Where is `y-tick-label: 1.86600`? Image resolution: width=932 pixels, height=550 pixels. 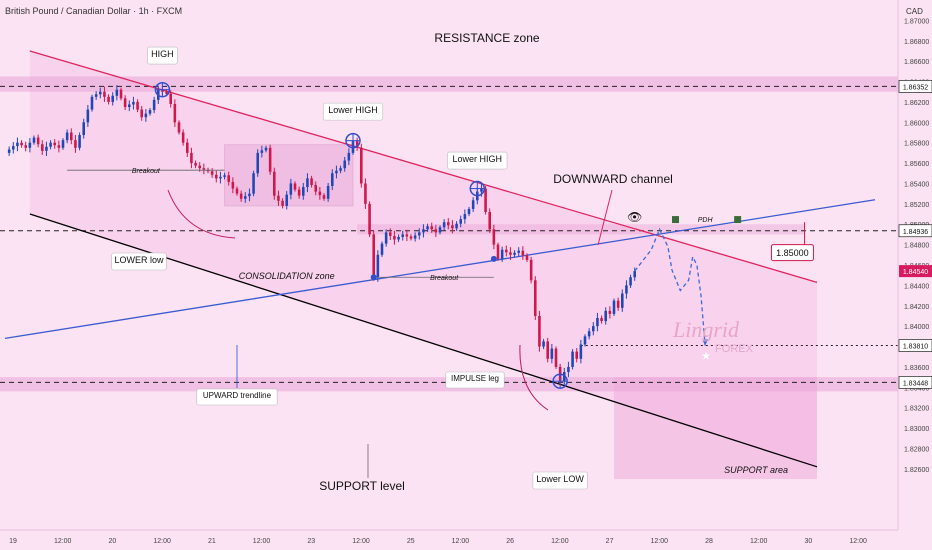
y-tick-label: 1.86600 is located at coordinates (916, 62).